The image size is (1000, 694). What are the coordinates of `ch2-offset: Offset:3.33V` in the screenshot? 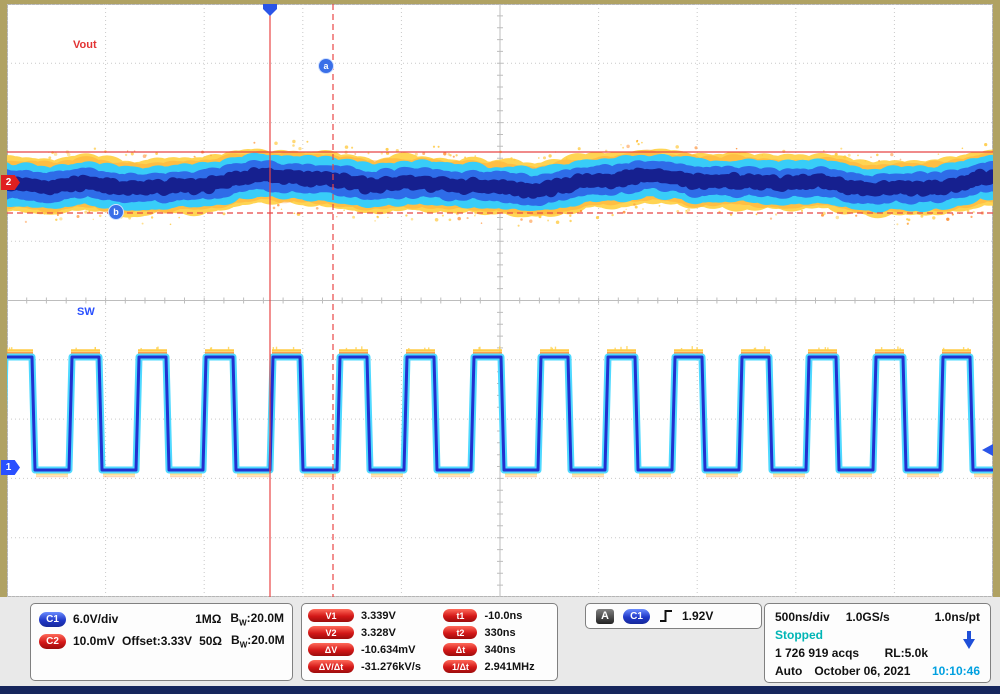 It's located at (157, 641).